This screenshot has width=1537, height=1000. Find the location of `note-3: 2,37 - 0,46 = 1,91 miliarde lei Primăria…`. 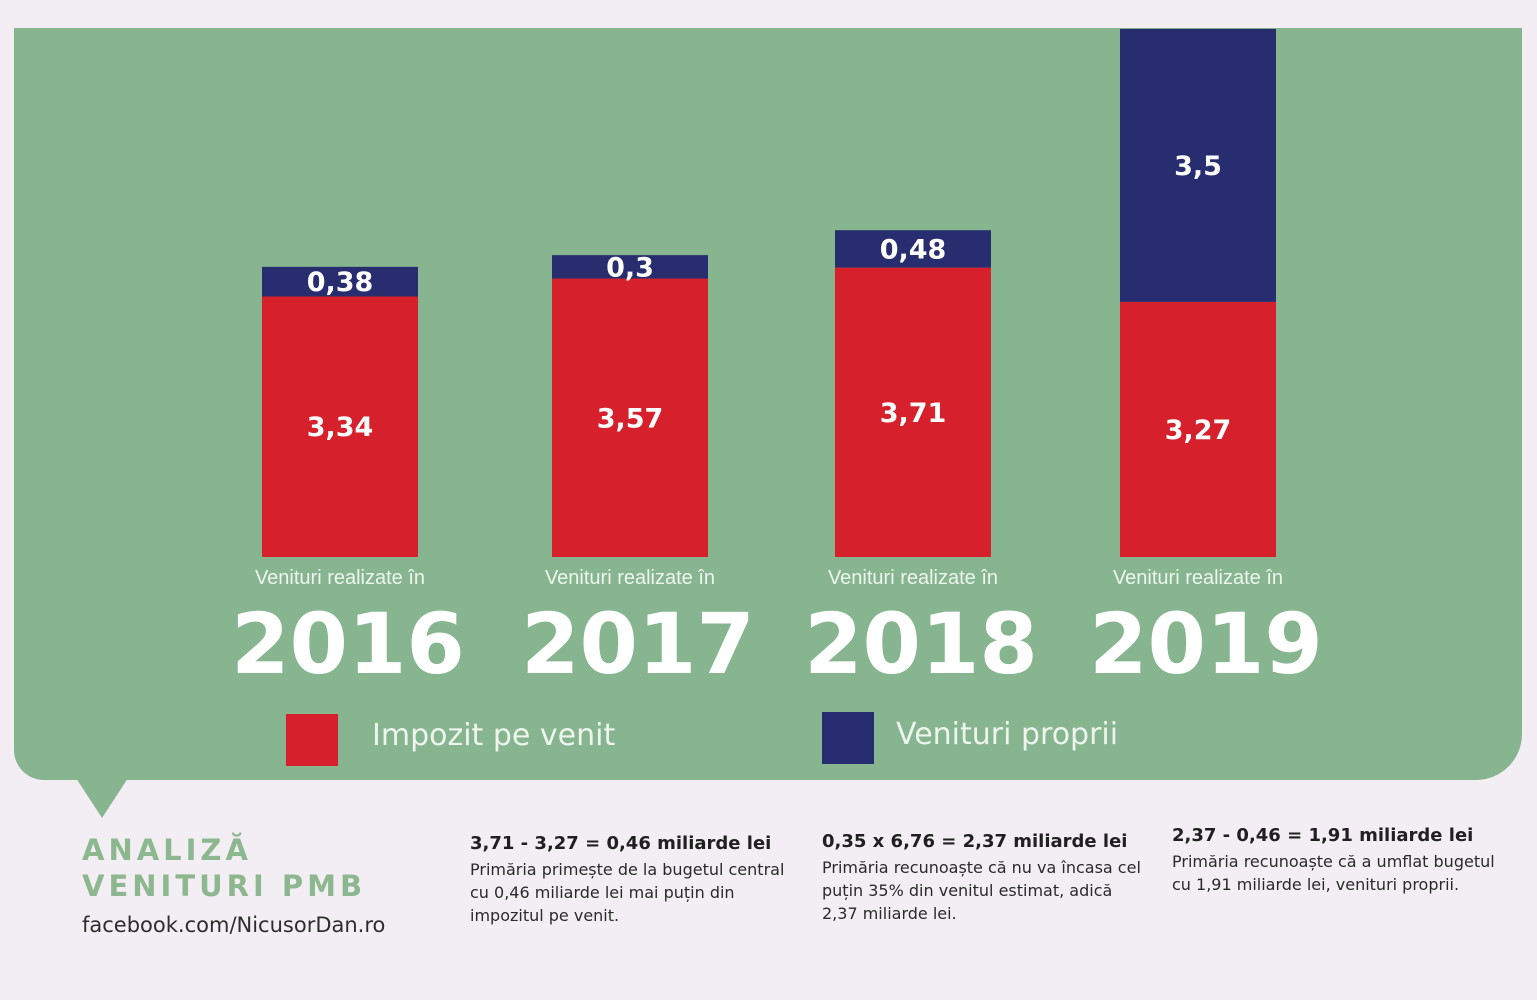

note-3: 2,37 - 0,46 = 1,91 miliarde lei Primăria… is located at coordinates (1337, 860).